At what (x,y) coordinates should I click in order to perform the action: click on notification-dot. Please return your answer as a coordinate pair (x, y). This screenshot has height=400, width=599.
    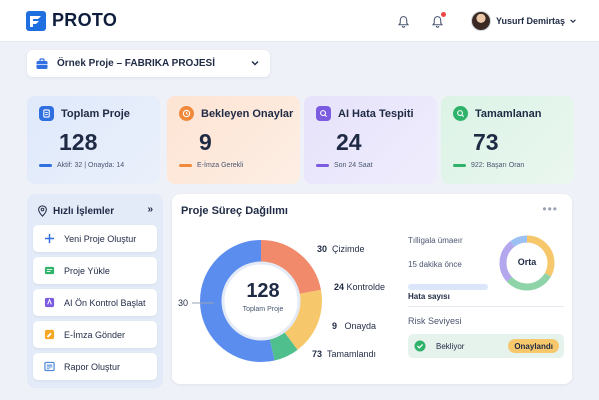
    Looking at the image, I should click on (443, 14).